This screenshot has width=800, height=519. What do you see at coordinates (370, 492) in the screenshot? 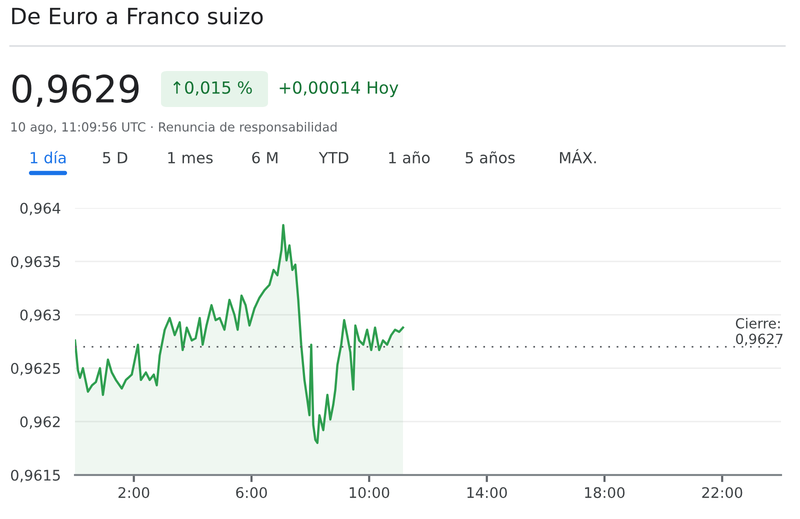
I see `x-tick-label: 10:00` at bounding box center [370, 492].